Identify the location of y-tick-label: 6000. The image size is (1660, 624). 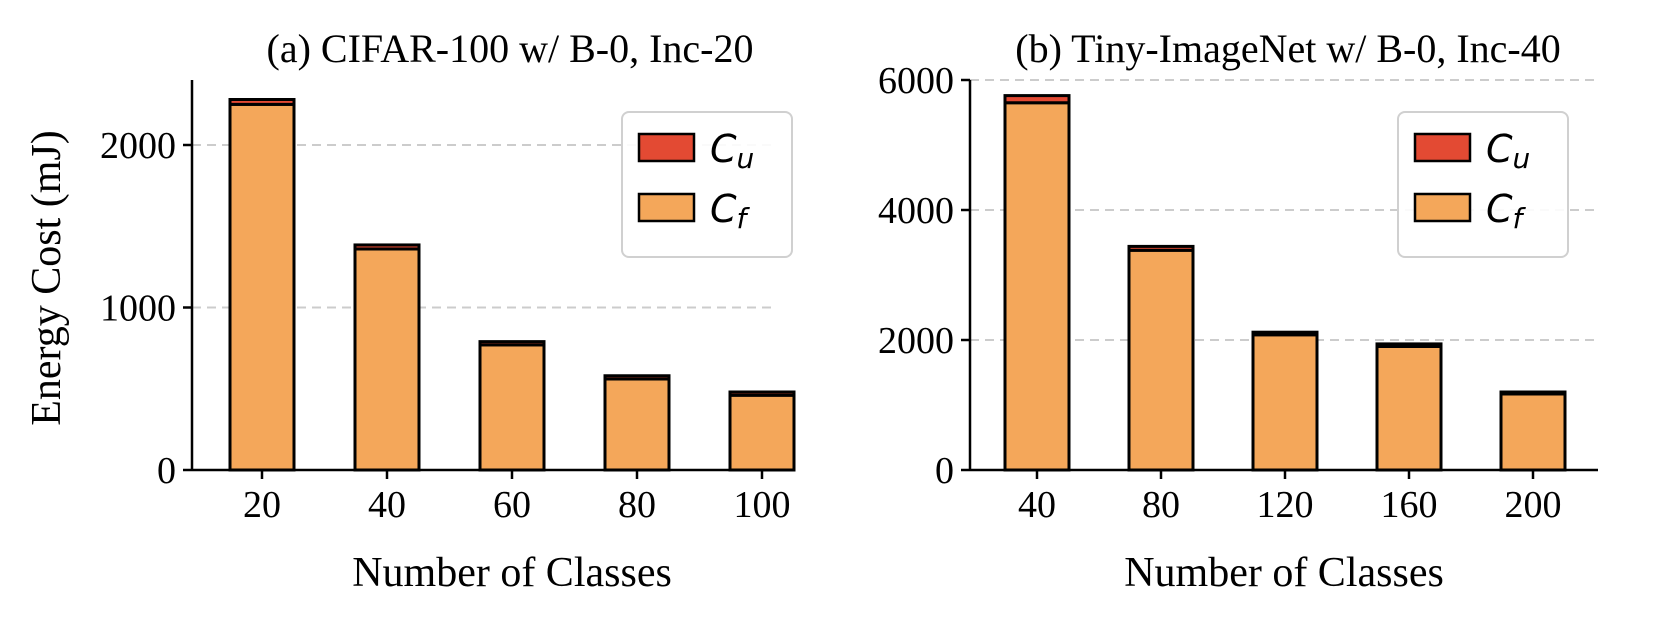
(916, 81).